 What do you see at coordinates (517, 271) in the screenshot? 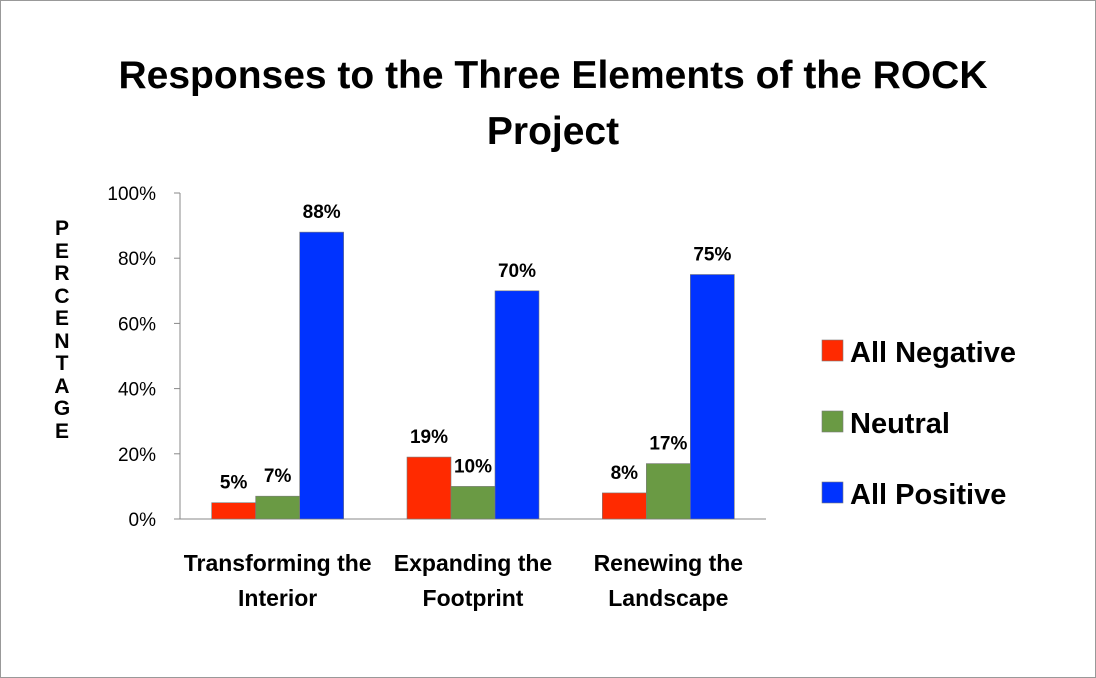
I see `data-label: 70%` at bounding box center [517, 271].